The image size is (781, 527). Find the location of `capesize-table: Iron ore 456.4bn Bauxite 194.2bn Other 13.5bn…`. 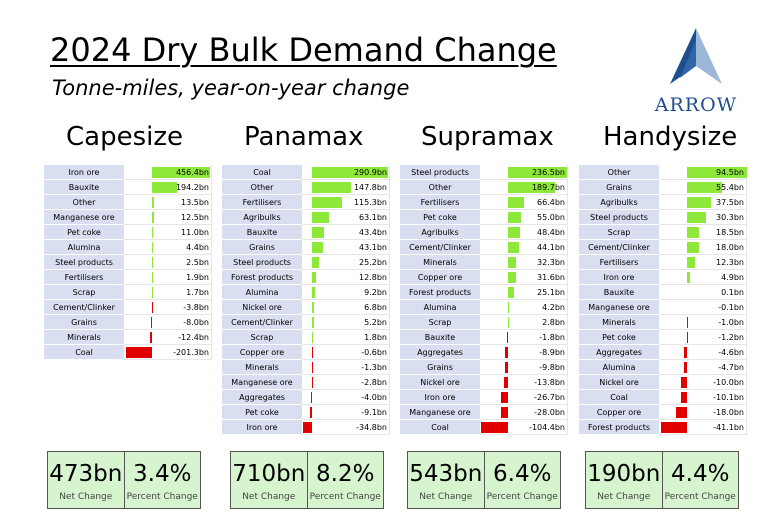

capesize-table: Iron ore 456.4bn Bauxite 194.2bn Other 13.5bn… is located at coordinates (128, 262).